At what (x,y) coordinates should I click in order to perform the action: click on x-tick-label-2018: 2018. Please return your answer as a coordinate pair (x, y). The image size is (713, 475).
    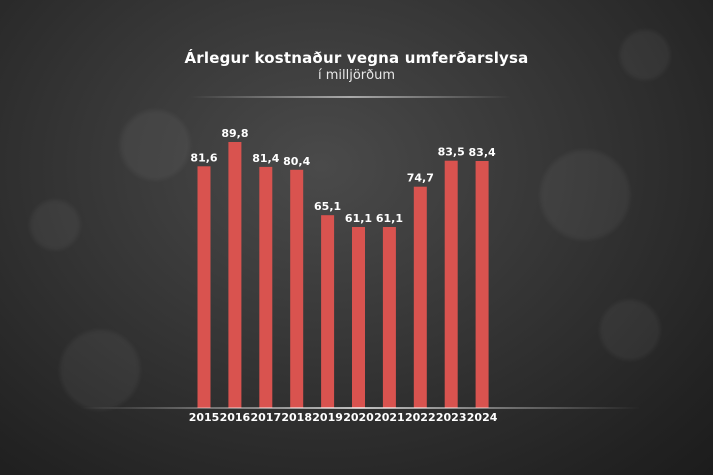
    Looking at the image, I should click on (296, 417).